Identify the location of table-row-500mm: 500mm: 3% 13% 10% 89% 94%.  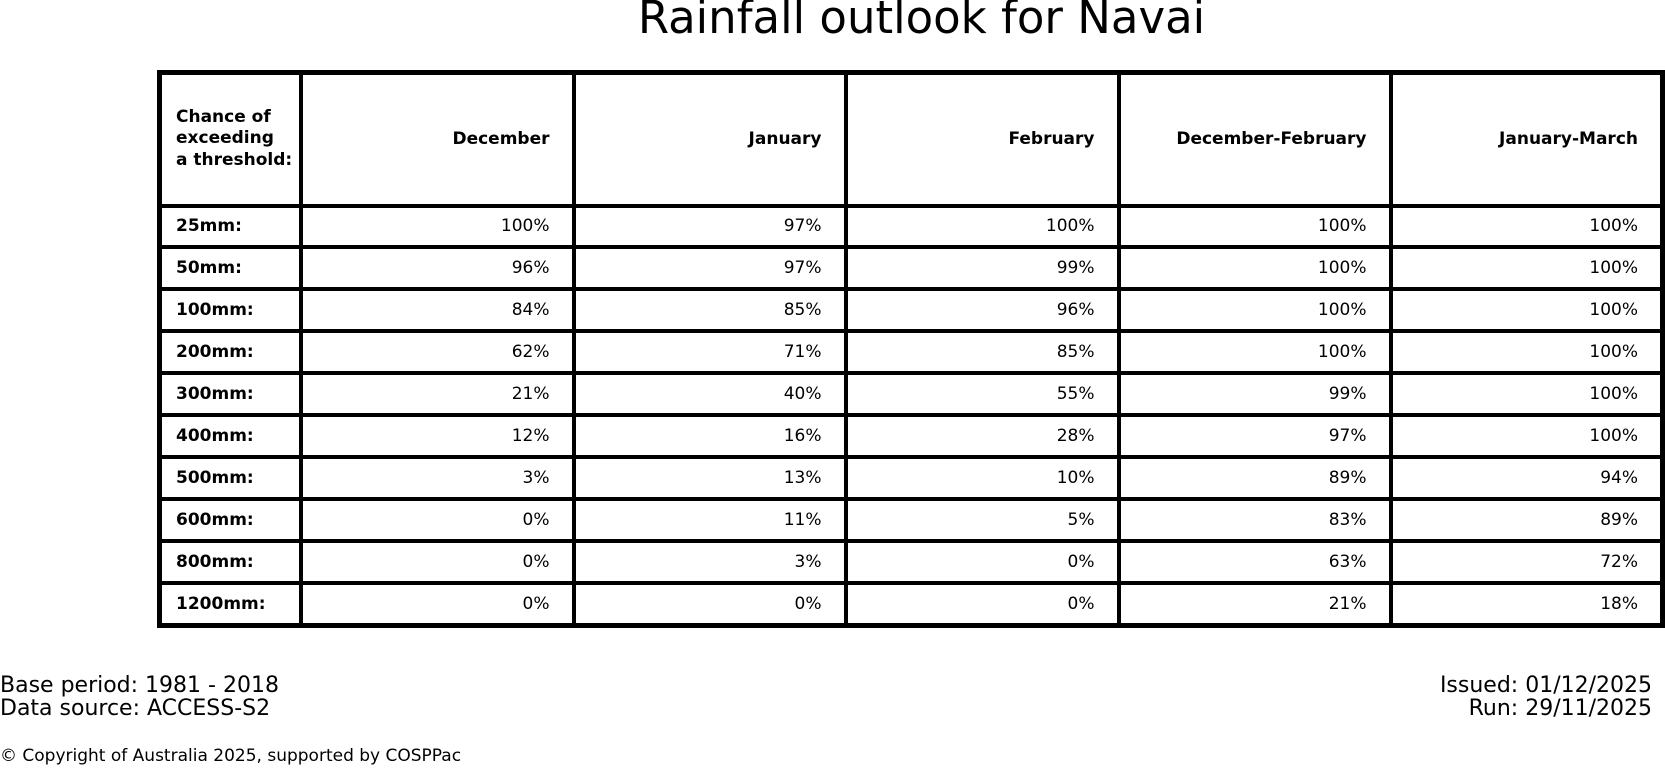
(911, 477).